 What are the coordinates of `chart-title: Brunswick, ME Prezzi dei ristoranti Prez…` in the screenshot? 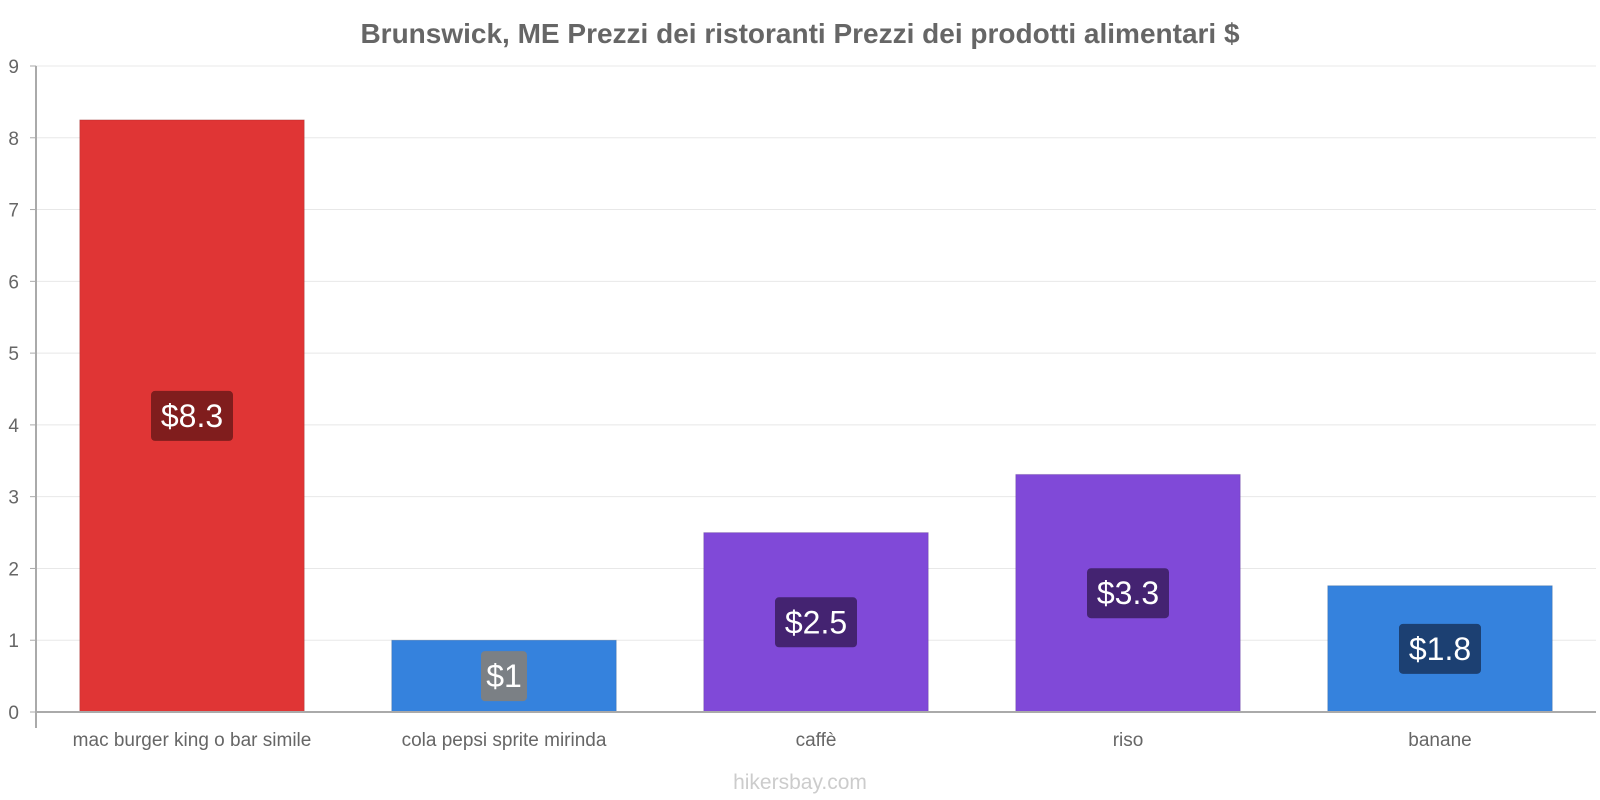 It's located at (800, 33).